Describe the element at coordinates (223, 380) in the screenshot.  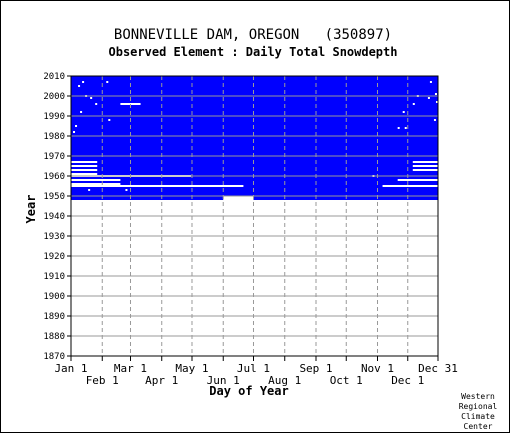
I see `x-tick-label: Jun 1` at that location.